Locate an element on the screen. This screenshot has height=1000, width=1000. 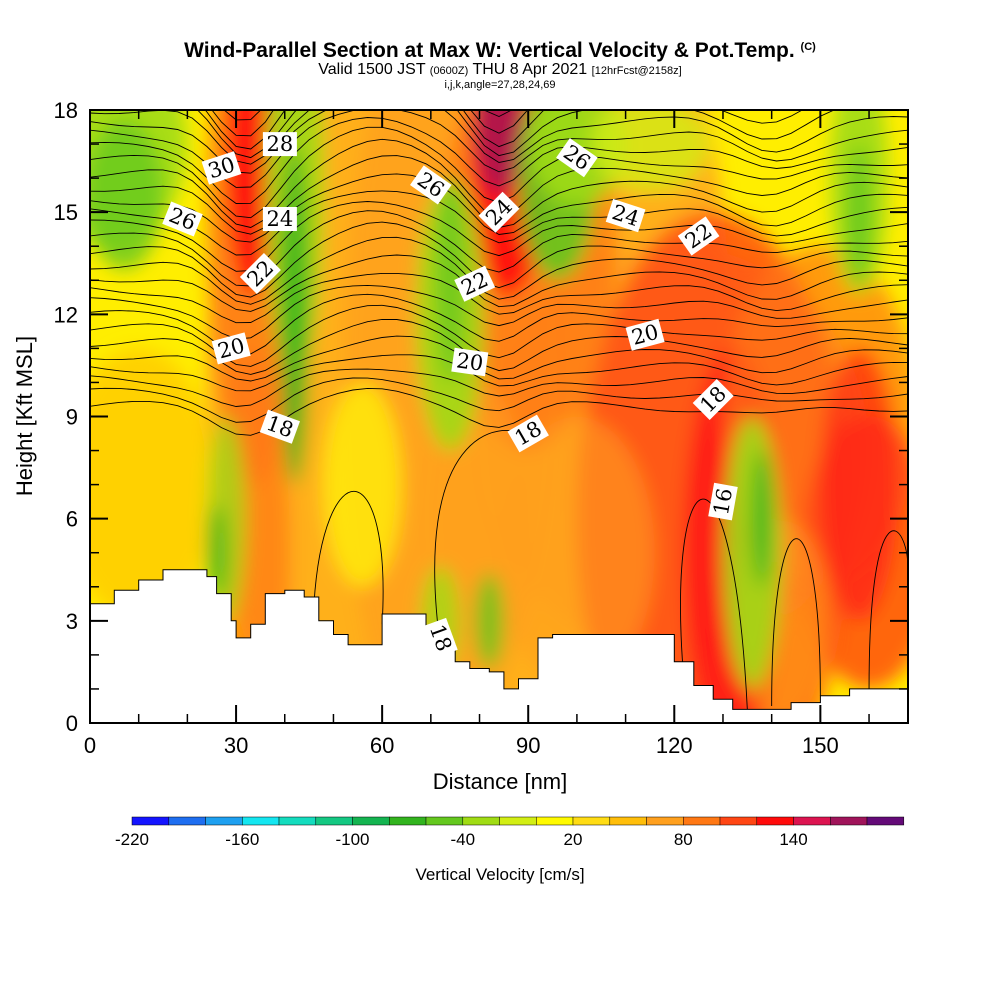
contour-label-text: 16 is located at coordinates (723, 501).